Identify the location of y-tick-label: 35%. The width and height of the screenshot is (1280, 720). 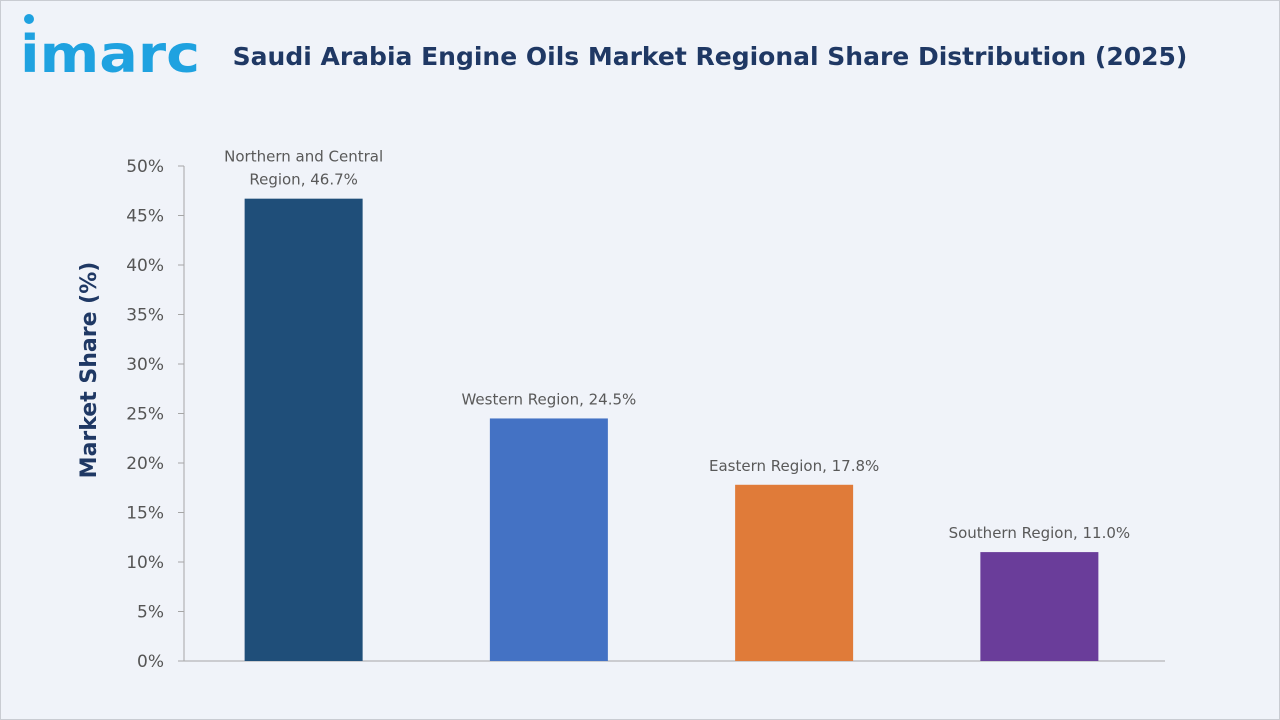
(145, 316).